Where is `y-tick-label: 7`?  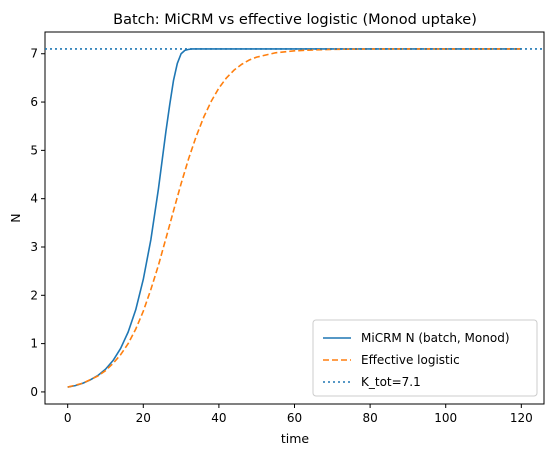
y-tick-label: 7 is located at coordinates (34, 54).